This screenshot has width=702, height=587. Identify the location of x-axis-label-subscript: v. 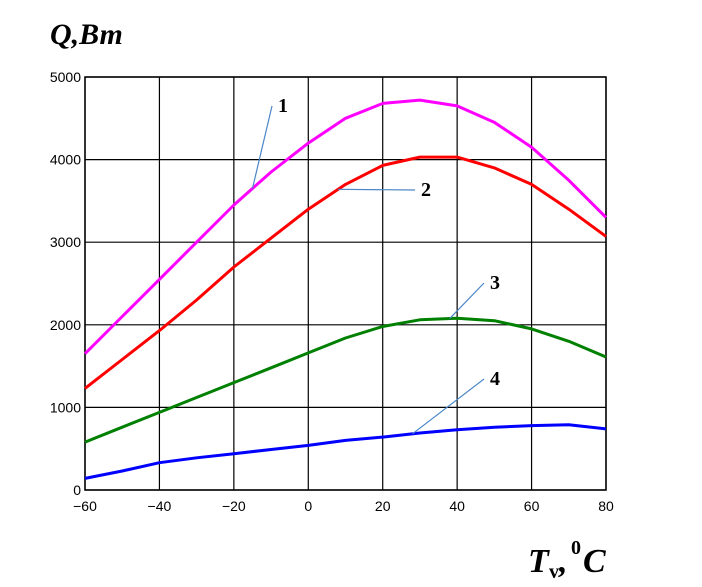
(554, 572).